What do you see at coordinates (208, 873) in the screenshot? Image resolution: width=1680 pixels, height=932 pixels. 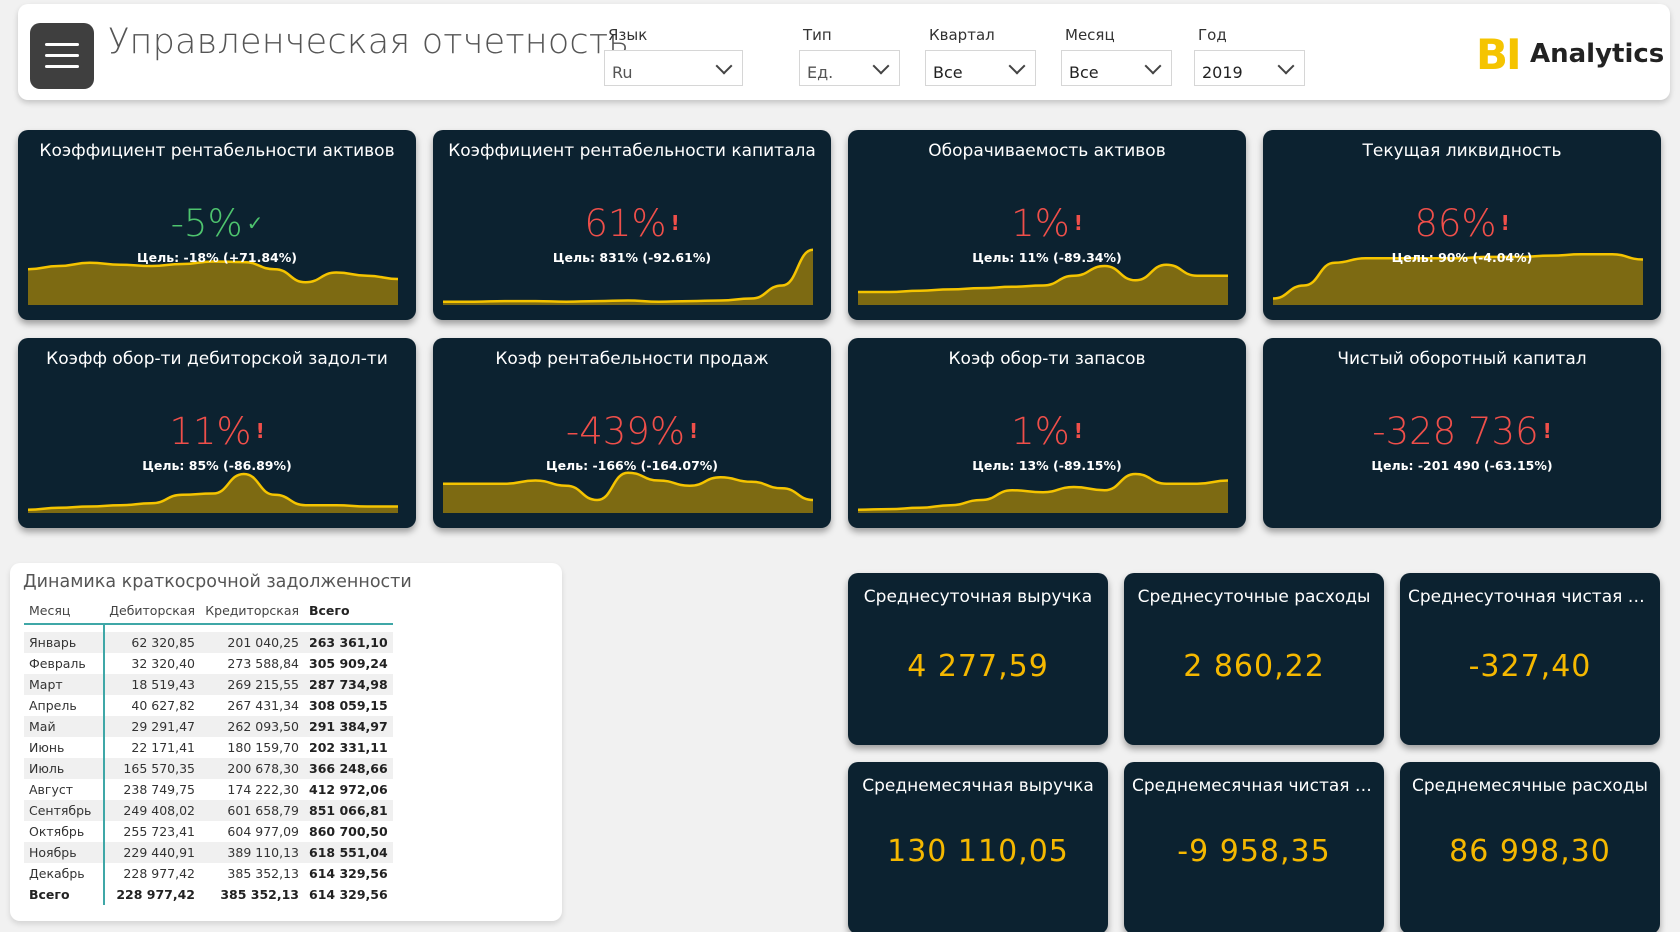 I see `table-row: Декабрь 228 977,42 385 352,13 614 329,56` at bounding box center [208, 873].